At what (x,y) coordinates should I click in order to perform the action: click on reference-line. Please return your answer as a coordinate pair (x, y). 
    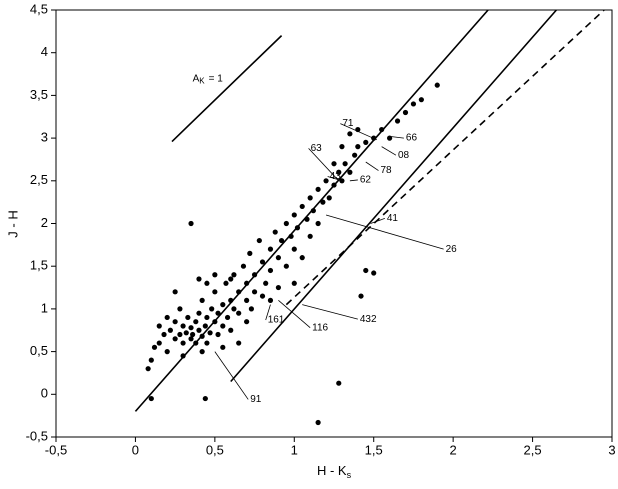
    Looking at the image, I should click on (227, 89).